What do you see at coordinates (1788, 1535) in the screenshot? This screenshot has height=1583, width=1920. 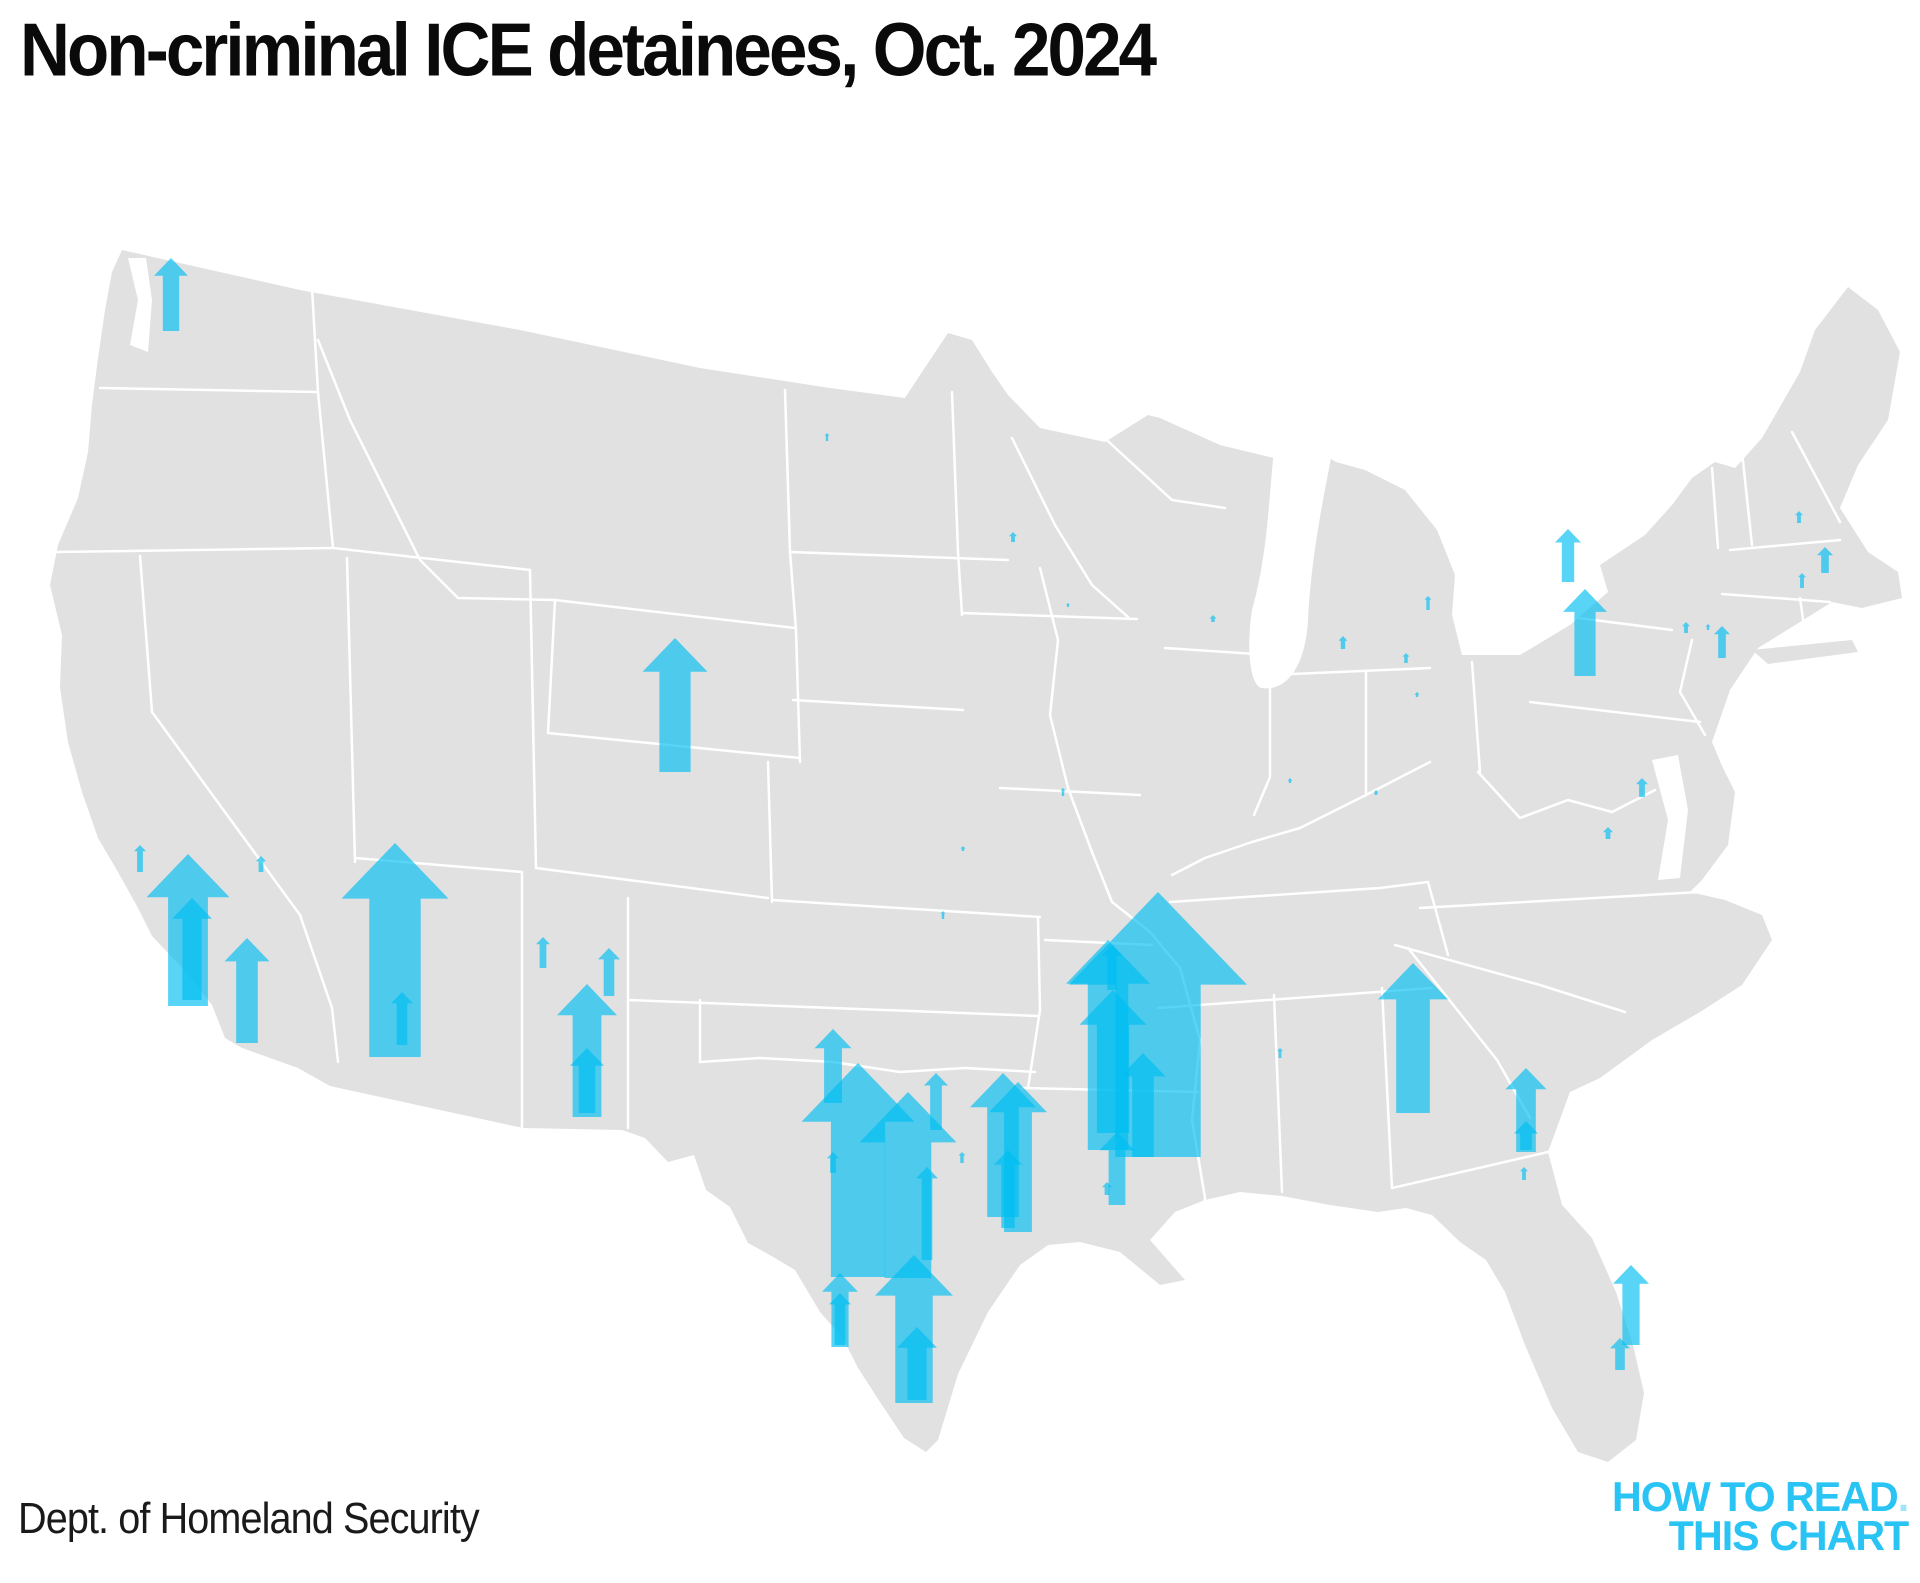 I see `logo-line-2: THIS CHART` at bounding box center [1788, 1535].